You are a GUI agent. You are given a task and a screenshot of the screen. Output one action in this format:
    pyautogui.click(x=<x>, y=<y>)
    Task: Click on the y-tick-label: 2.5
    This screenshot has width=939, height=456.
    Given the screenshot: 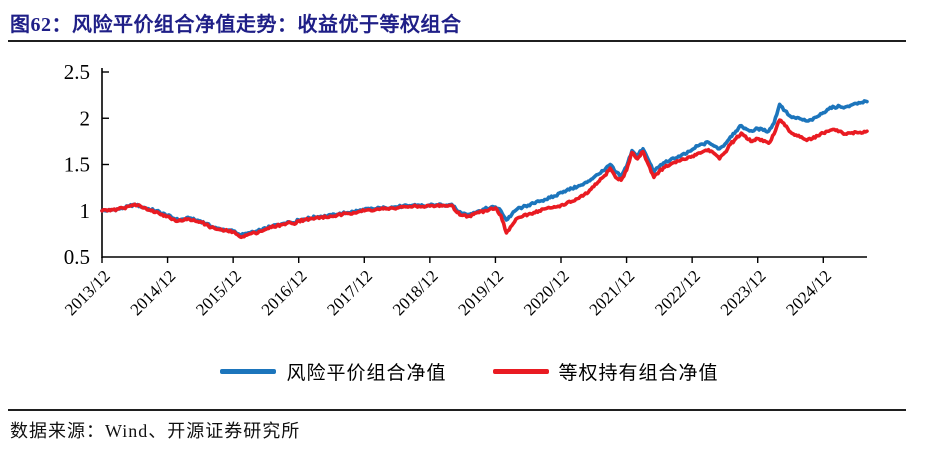 What is the action you would take?
    pyautogui.click(x=77, y=72)
    